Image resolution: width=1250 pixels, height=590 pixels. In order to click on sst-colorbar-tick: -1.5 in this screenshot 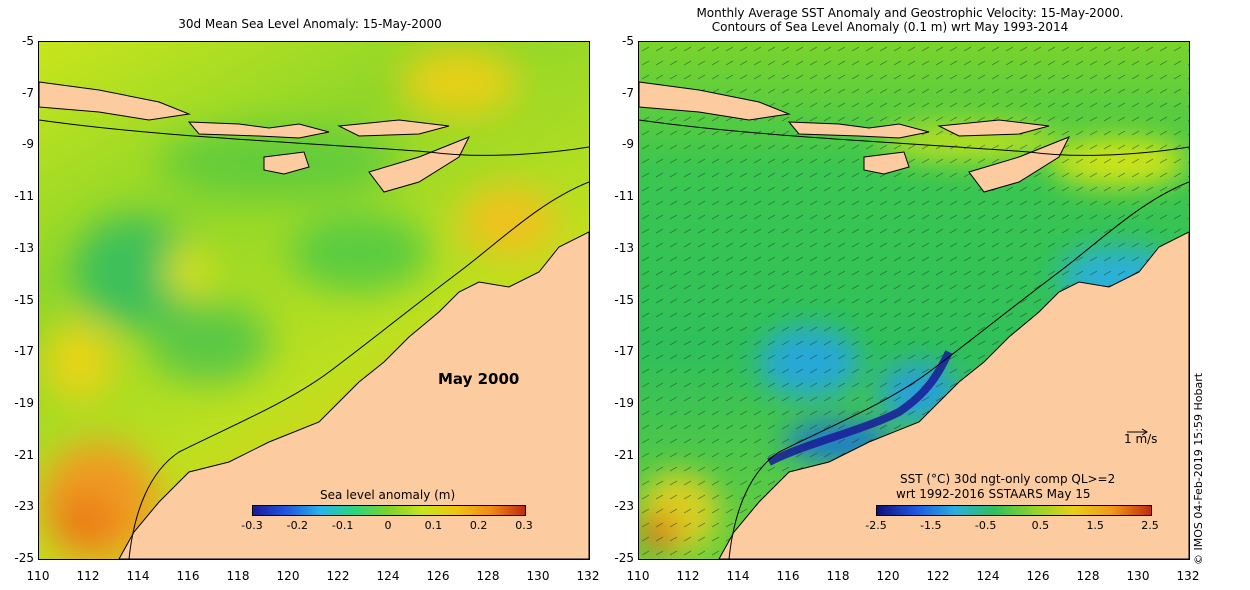, I will do `click(931, 525)`.